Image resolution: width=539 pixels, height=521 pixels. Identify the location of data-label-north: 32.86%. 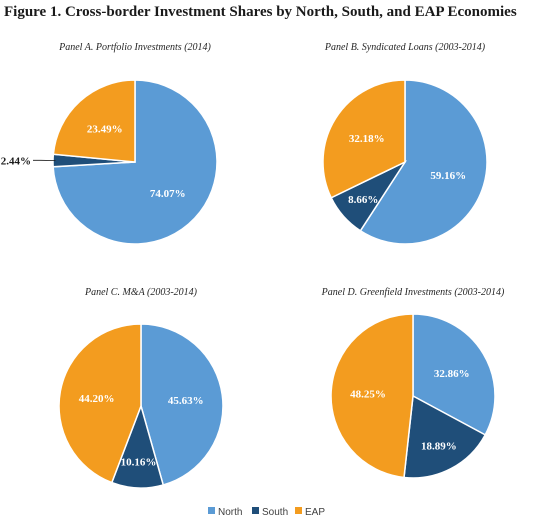
(452, 374).